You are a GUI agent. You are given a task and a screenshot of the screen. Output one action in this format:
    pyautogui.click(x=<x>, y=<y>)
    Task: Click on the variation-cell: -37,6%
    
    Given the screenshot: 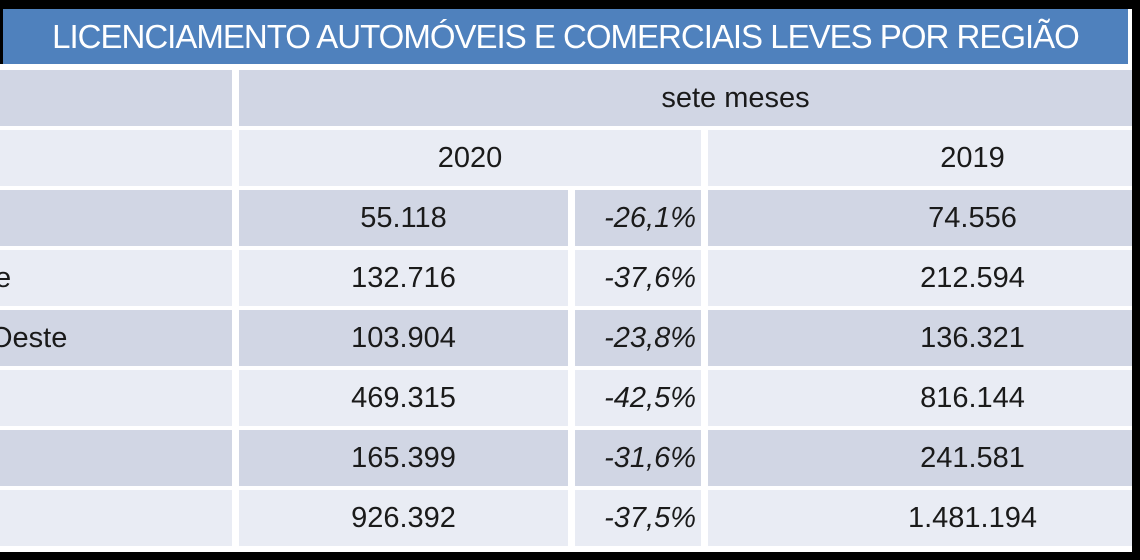 What is the action you would take?
    pyautogui.click(x=638, y=278)
    